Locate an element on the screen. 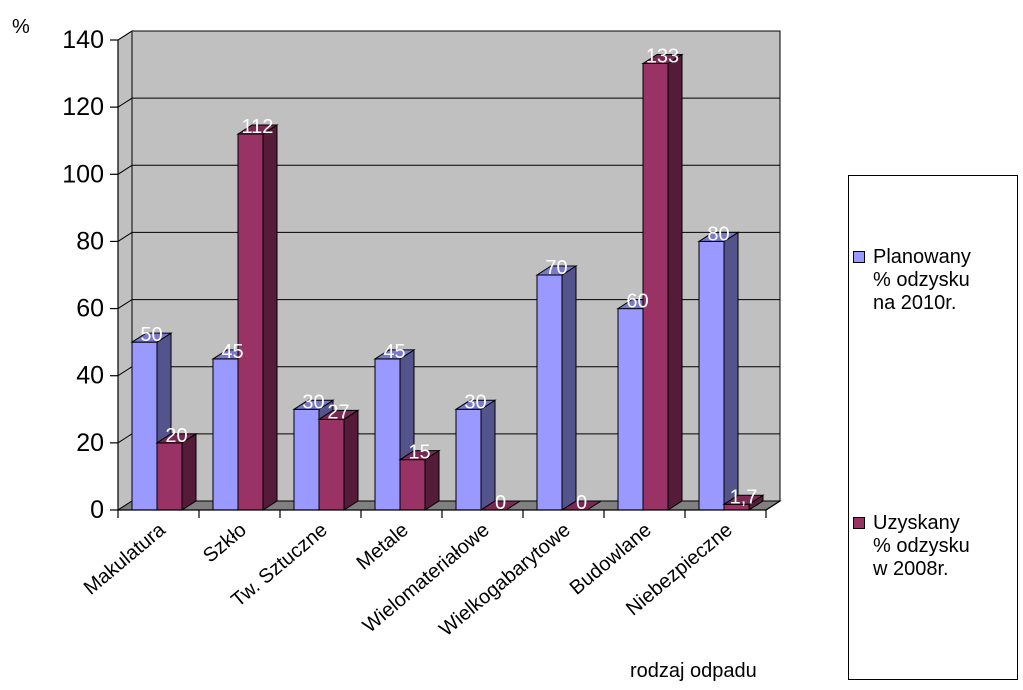 This screenshot has height=690, width=1023. y-tick-label: 120 is located at coordinates (83, 107).